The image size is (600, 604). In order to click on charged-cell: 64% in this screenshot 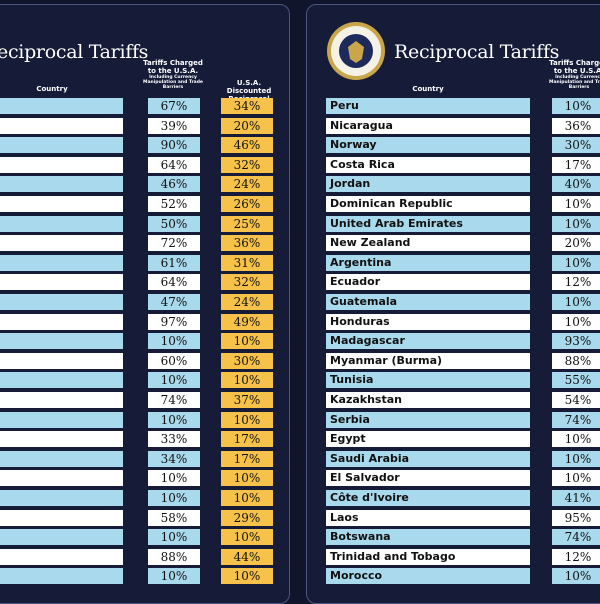, I will do `click(174, 164)`.